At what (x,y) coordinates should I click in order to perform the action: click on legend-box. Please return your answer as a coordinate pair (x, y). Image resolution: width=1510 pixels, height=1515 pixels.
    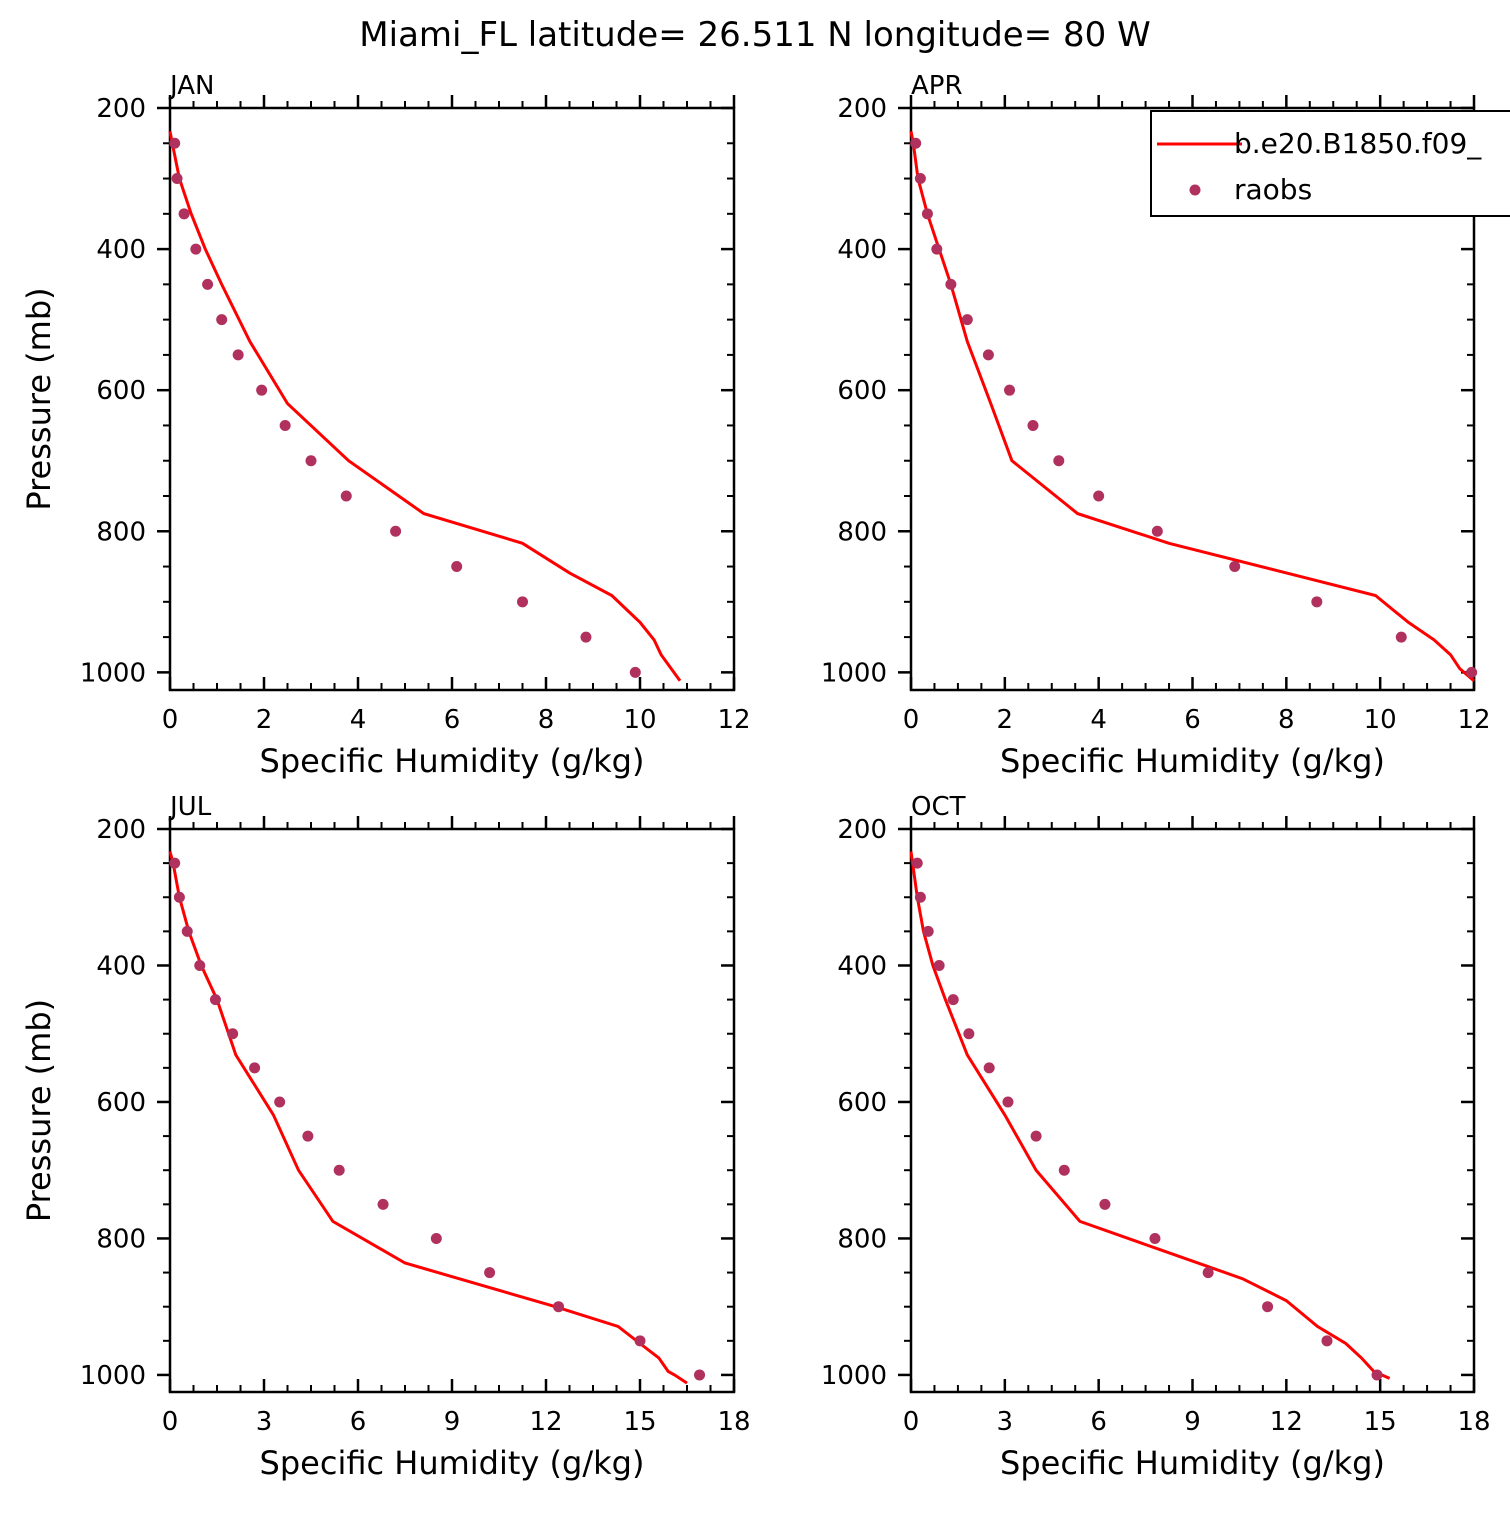
    Looking at the image, I should click on (1330, 163).